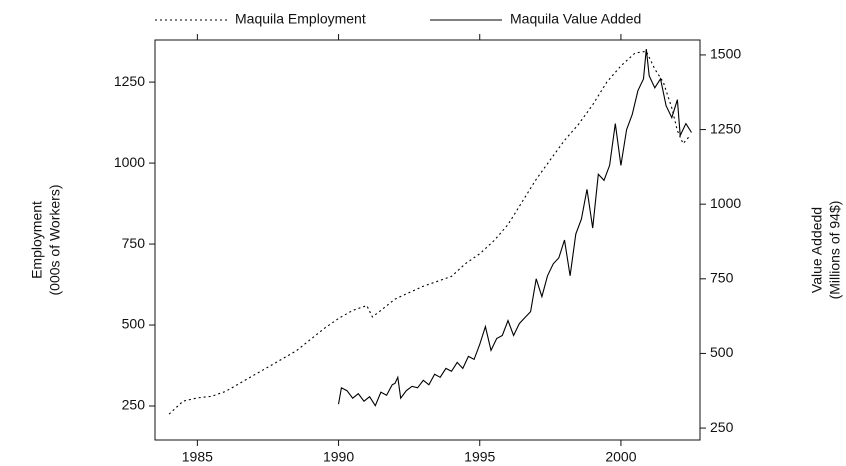 Image resolution: width=846 pixels, height=466 pixels. Describe the element at coordinates (134, 405) in the screenshot. I see `y-tick-label: 250` at that location.